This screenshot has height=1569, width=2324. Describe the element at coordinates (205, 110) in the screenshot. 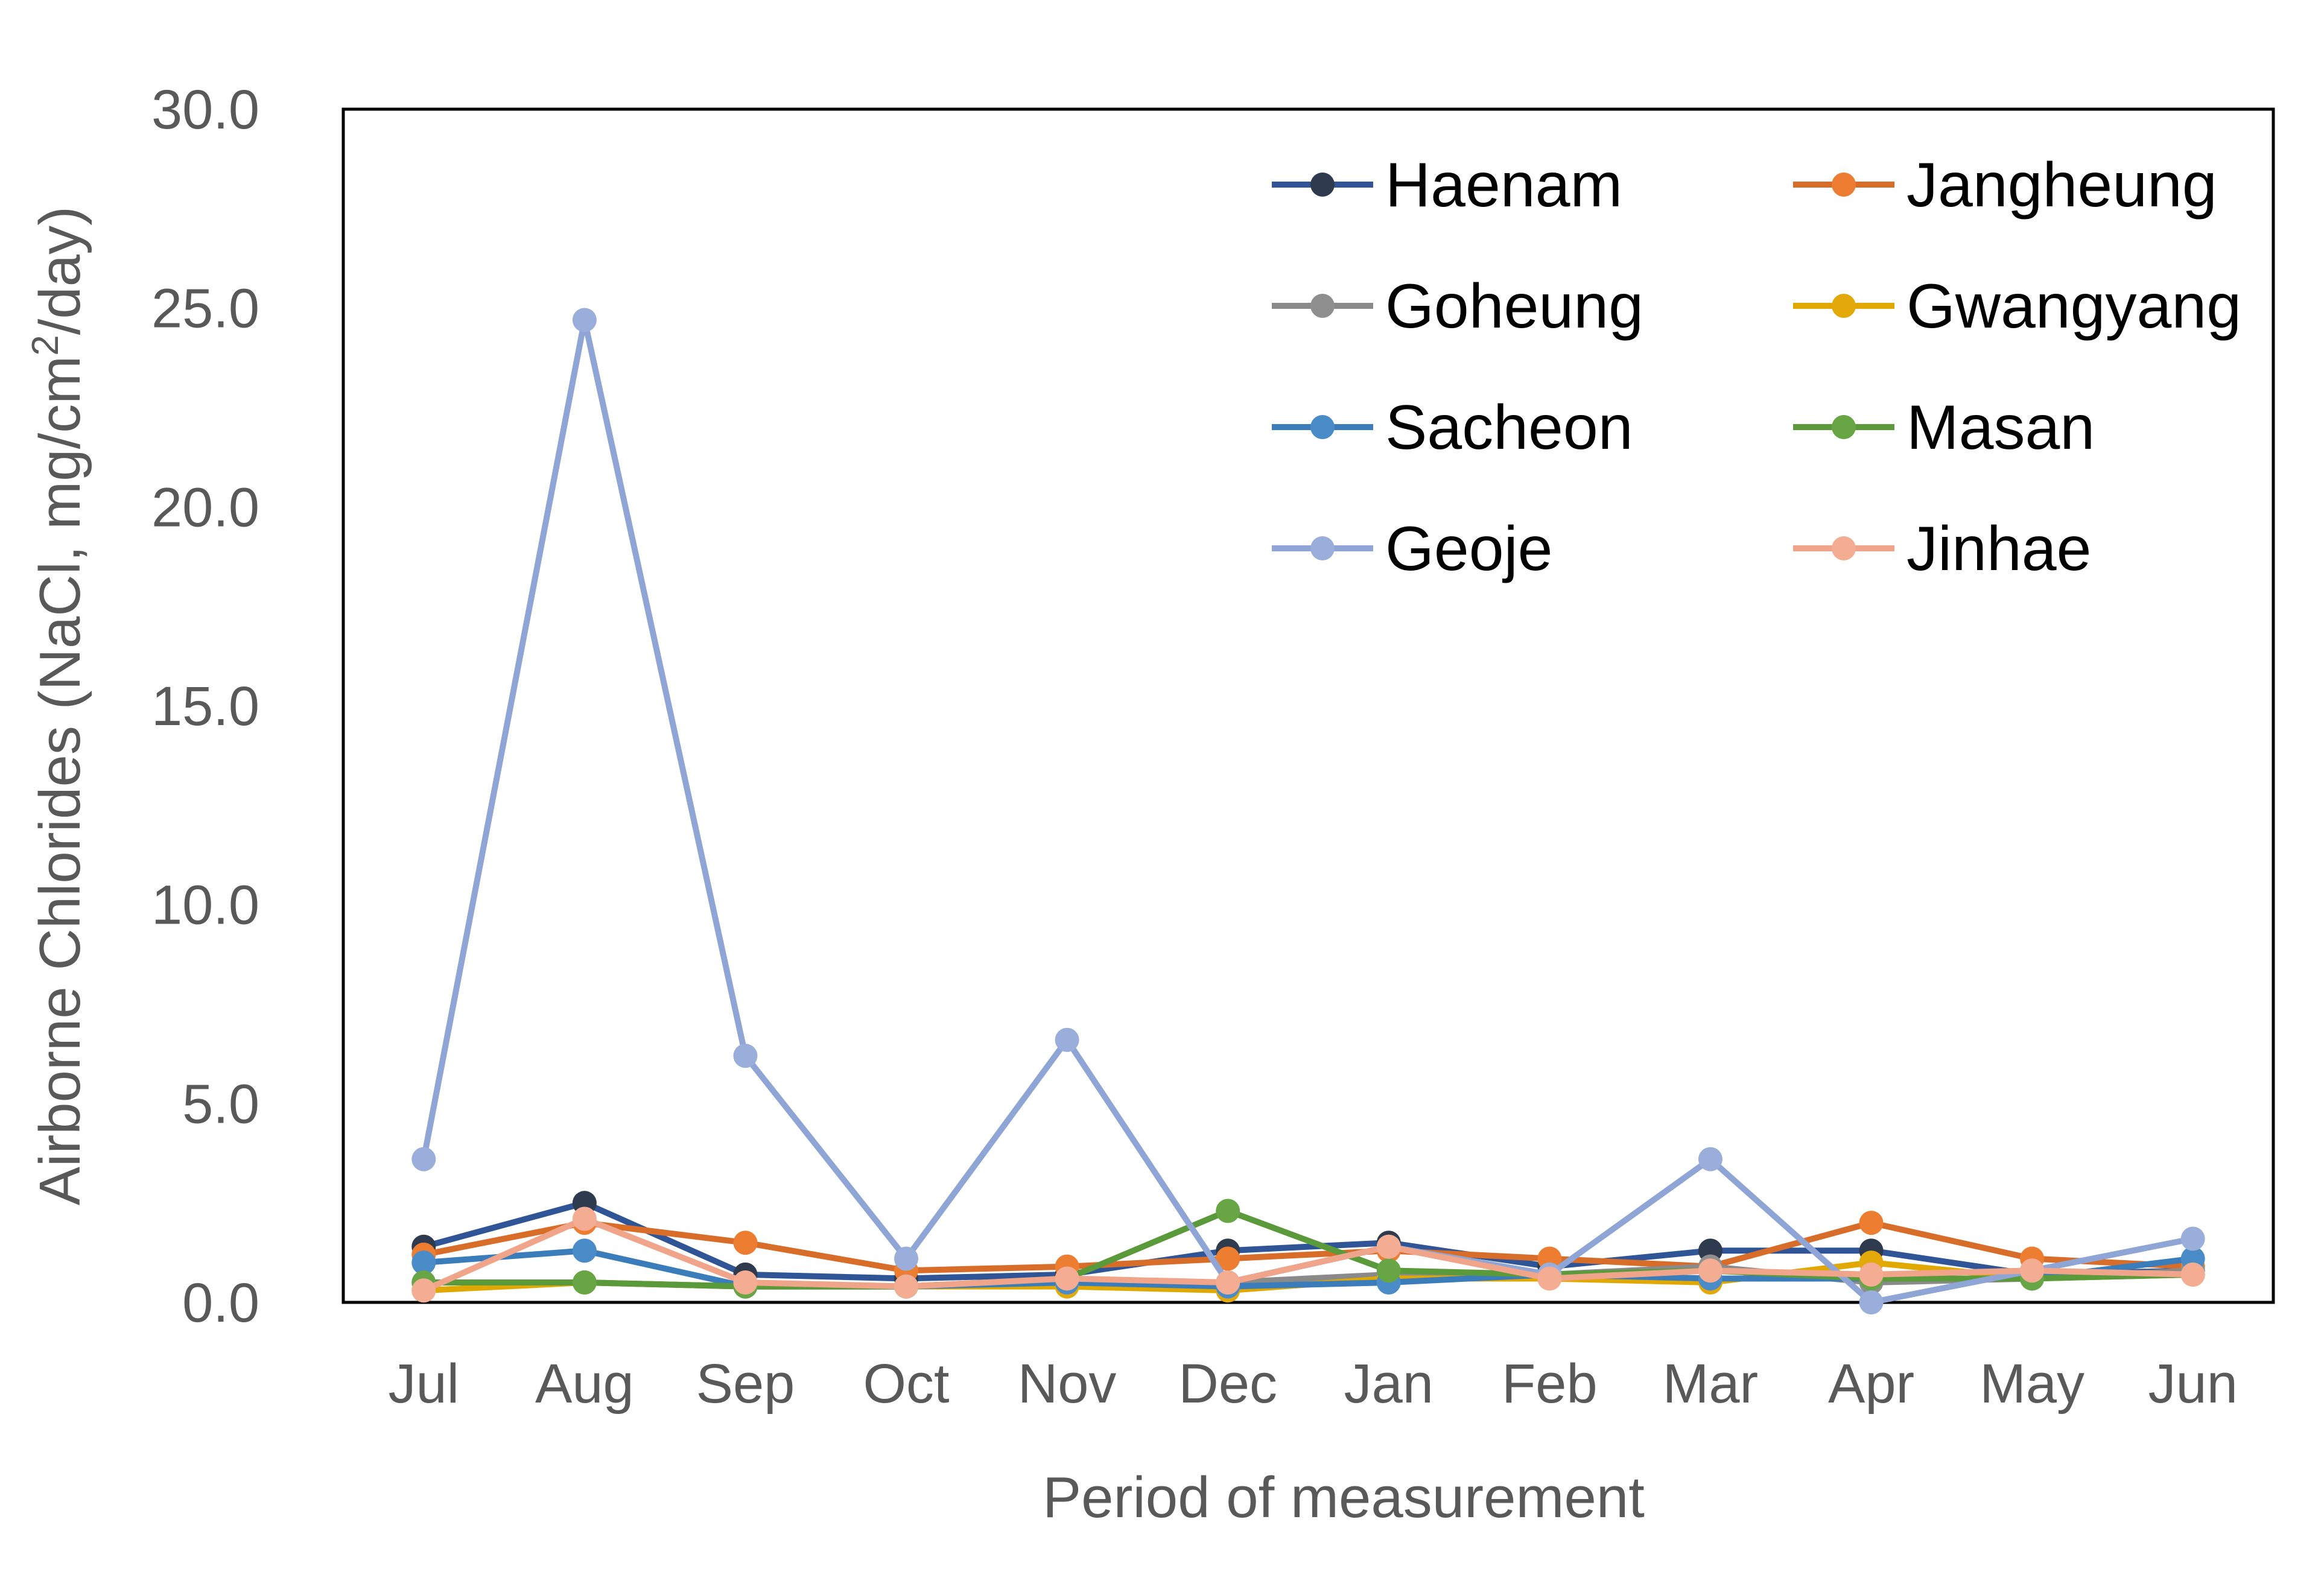

I see `y-tick-label: 30.0` at that location.